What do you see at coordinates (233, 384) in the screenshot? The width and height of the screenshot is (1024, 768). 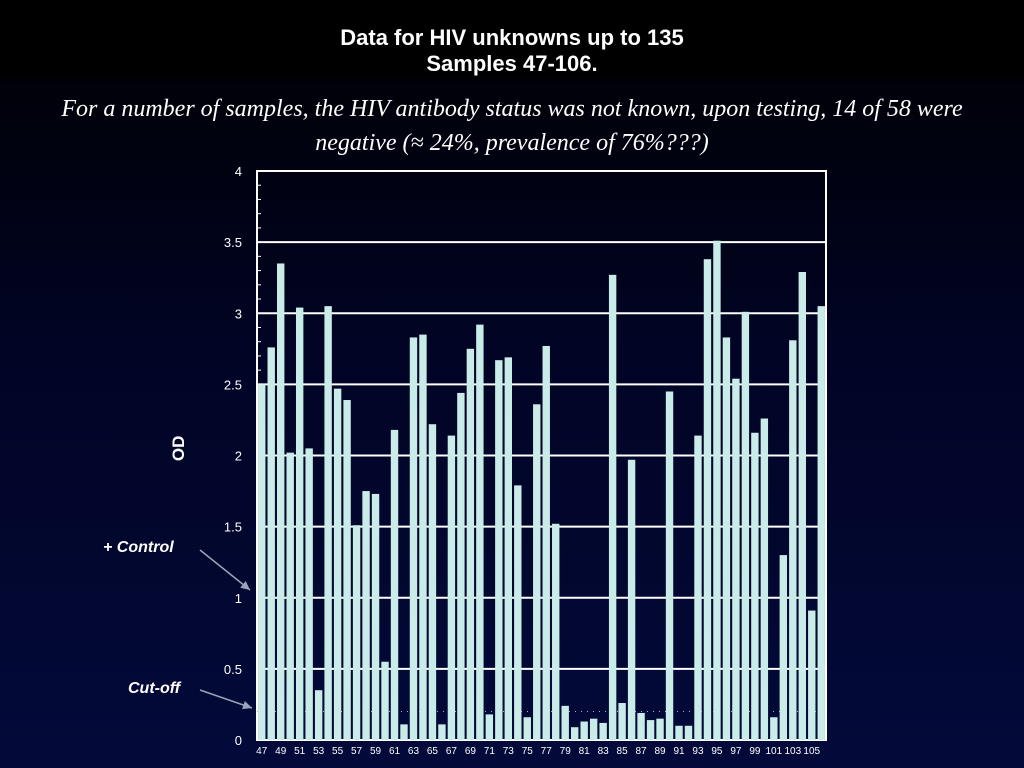 I see `y-tick-label: 2.5` at bounding box center [233, 384].